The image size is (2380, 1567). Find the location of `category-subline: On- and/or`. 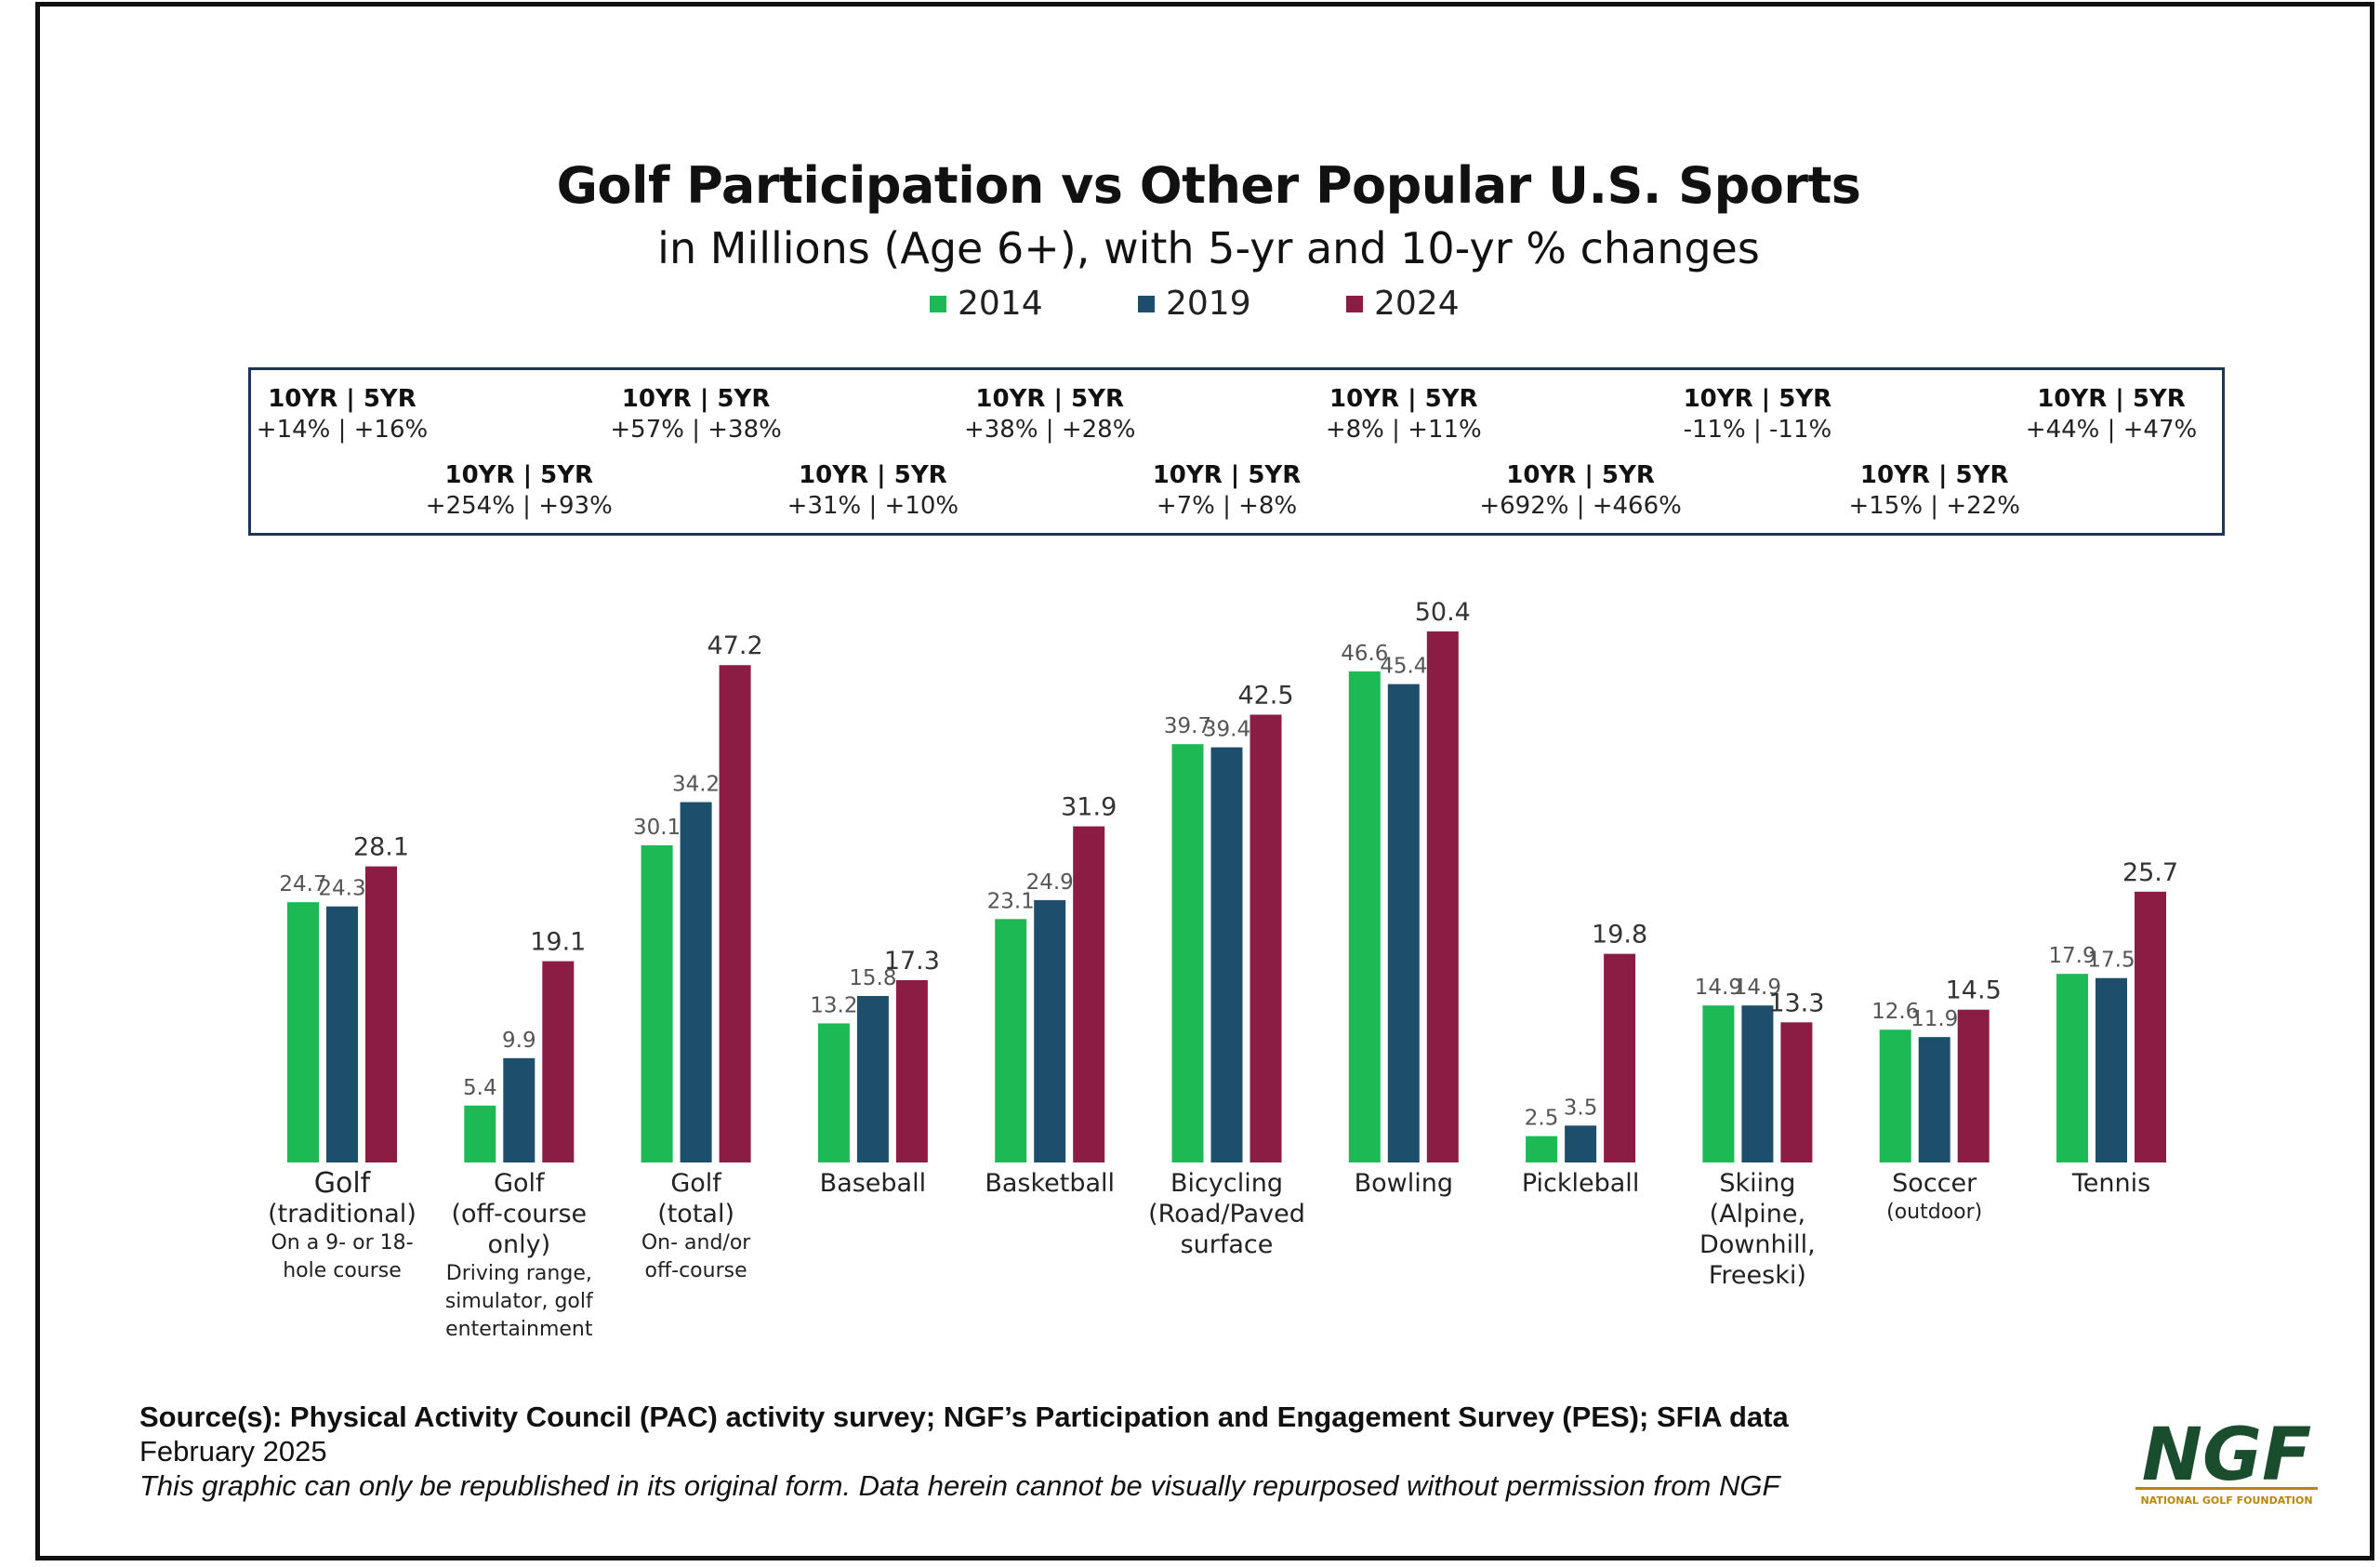

category-subline: On- and/or is located at coordinates (696, 1243).